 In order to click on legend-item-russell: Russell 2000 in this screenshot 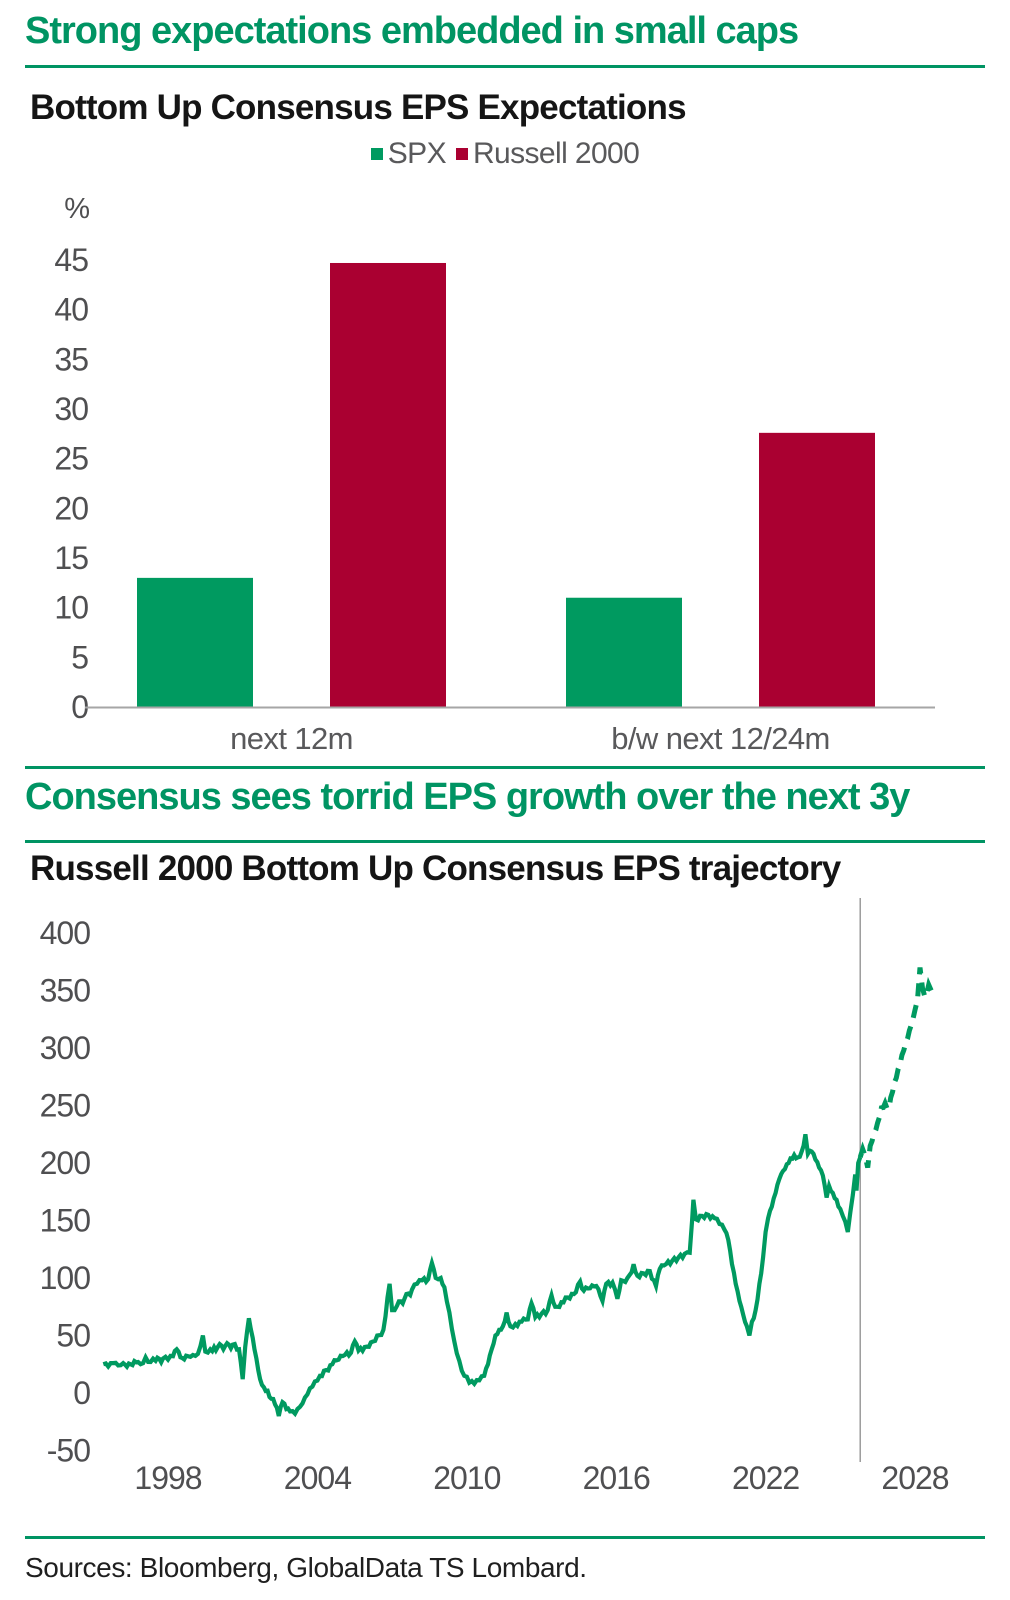, I will do `click(547, 154)`.